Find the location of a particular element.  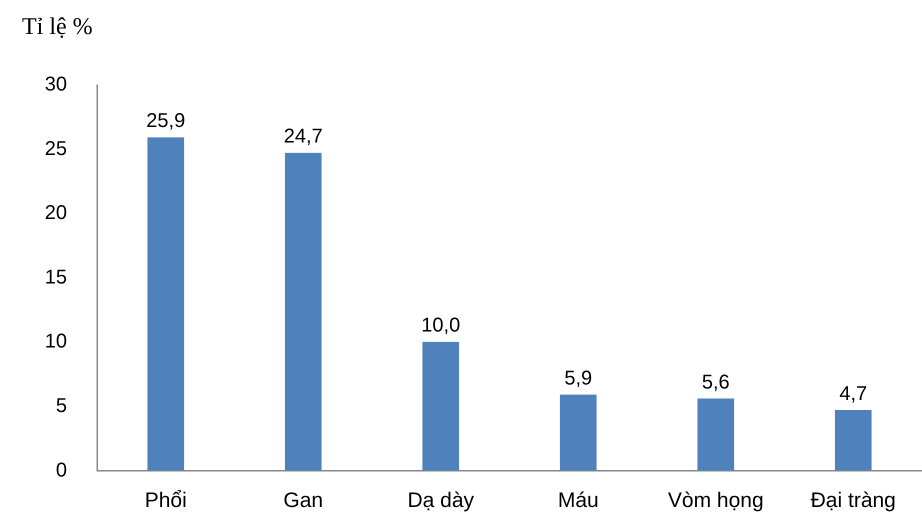

x-tick-label: Đại tràng is located at coordinates (853, 500).